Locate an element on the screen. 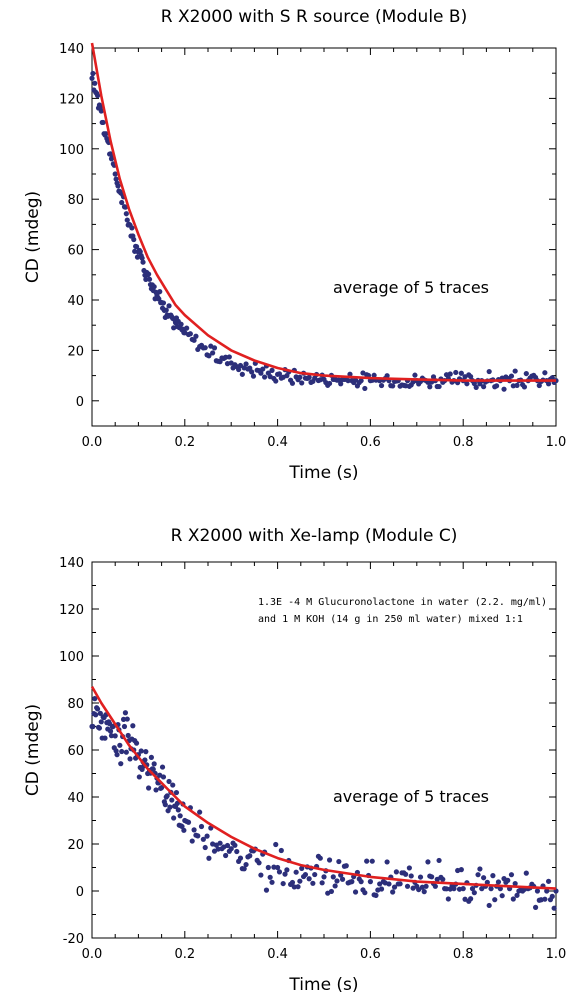  chart-annotation: average of 5 traces is located at coordinates (411, 287).